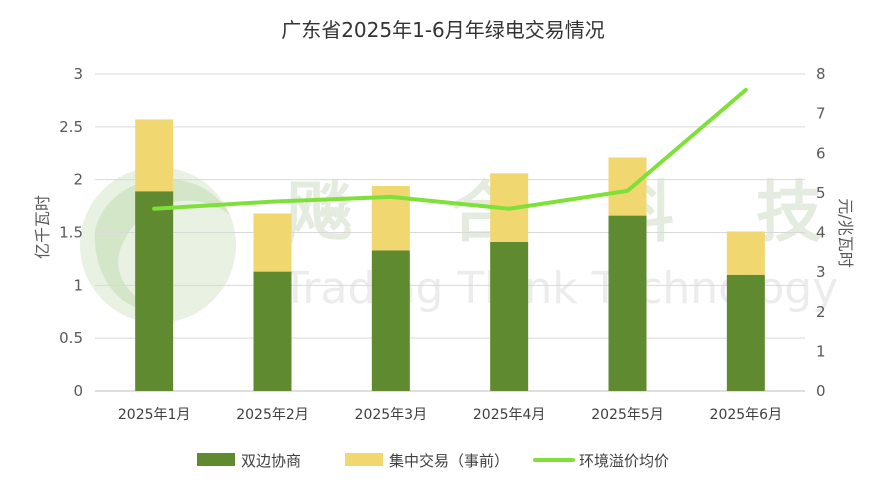 This screenshot has width=886, height=490. I want to click on y-tick-label-right: 0, so click(821, 391).